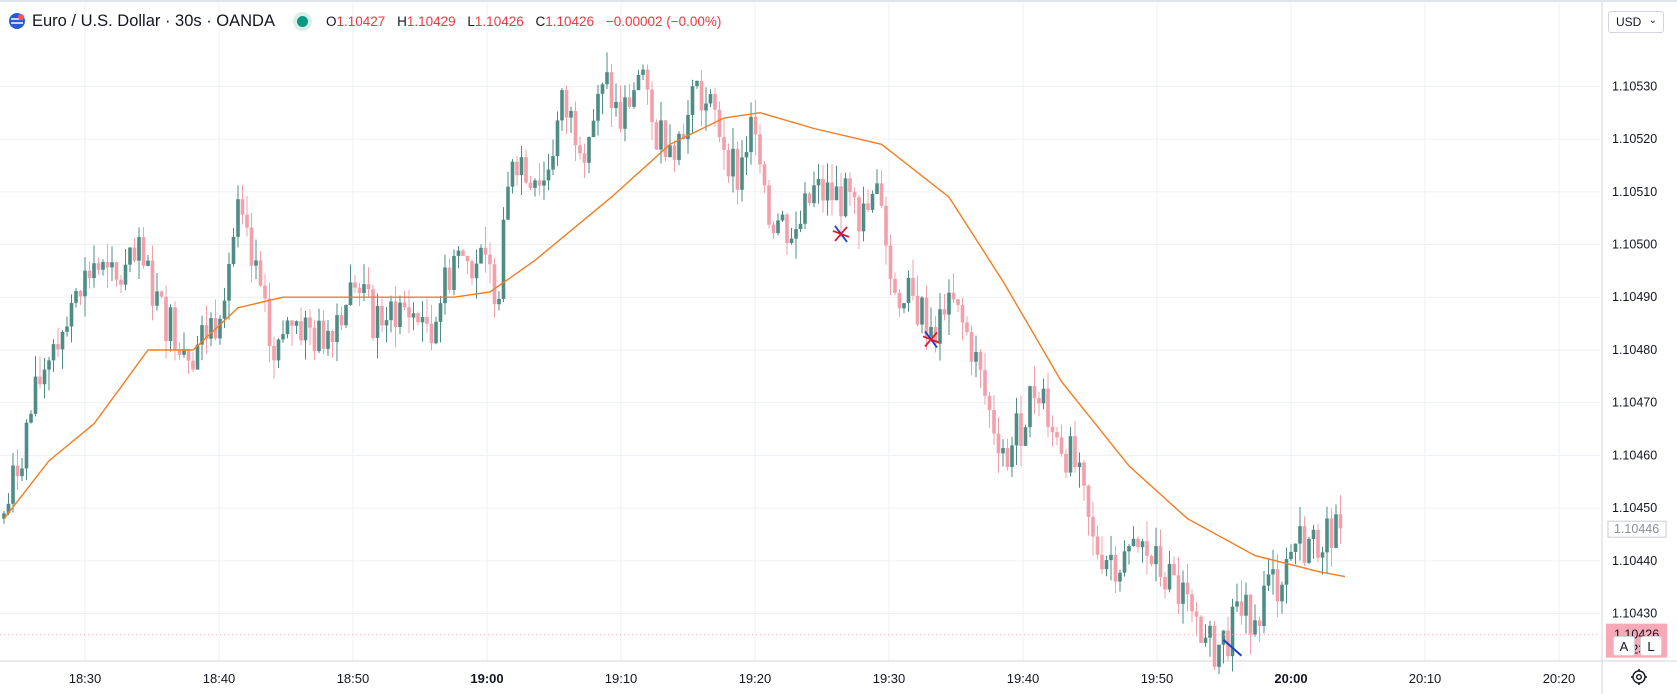 The height and width of the screenshot is (694, 1677). Describe the element at coordinates (755, 678) in the screenshot. I see `time-axis-label: 19:20` at that location.